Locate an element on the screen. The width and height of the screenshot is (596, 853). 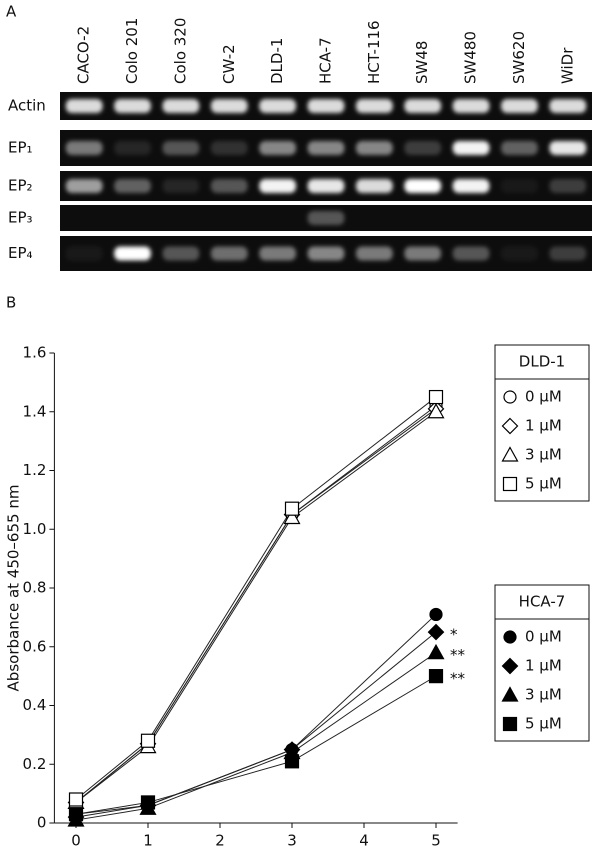
lane-label: HCT-116 is located at coordinates (374, 52).